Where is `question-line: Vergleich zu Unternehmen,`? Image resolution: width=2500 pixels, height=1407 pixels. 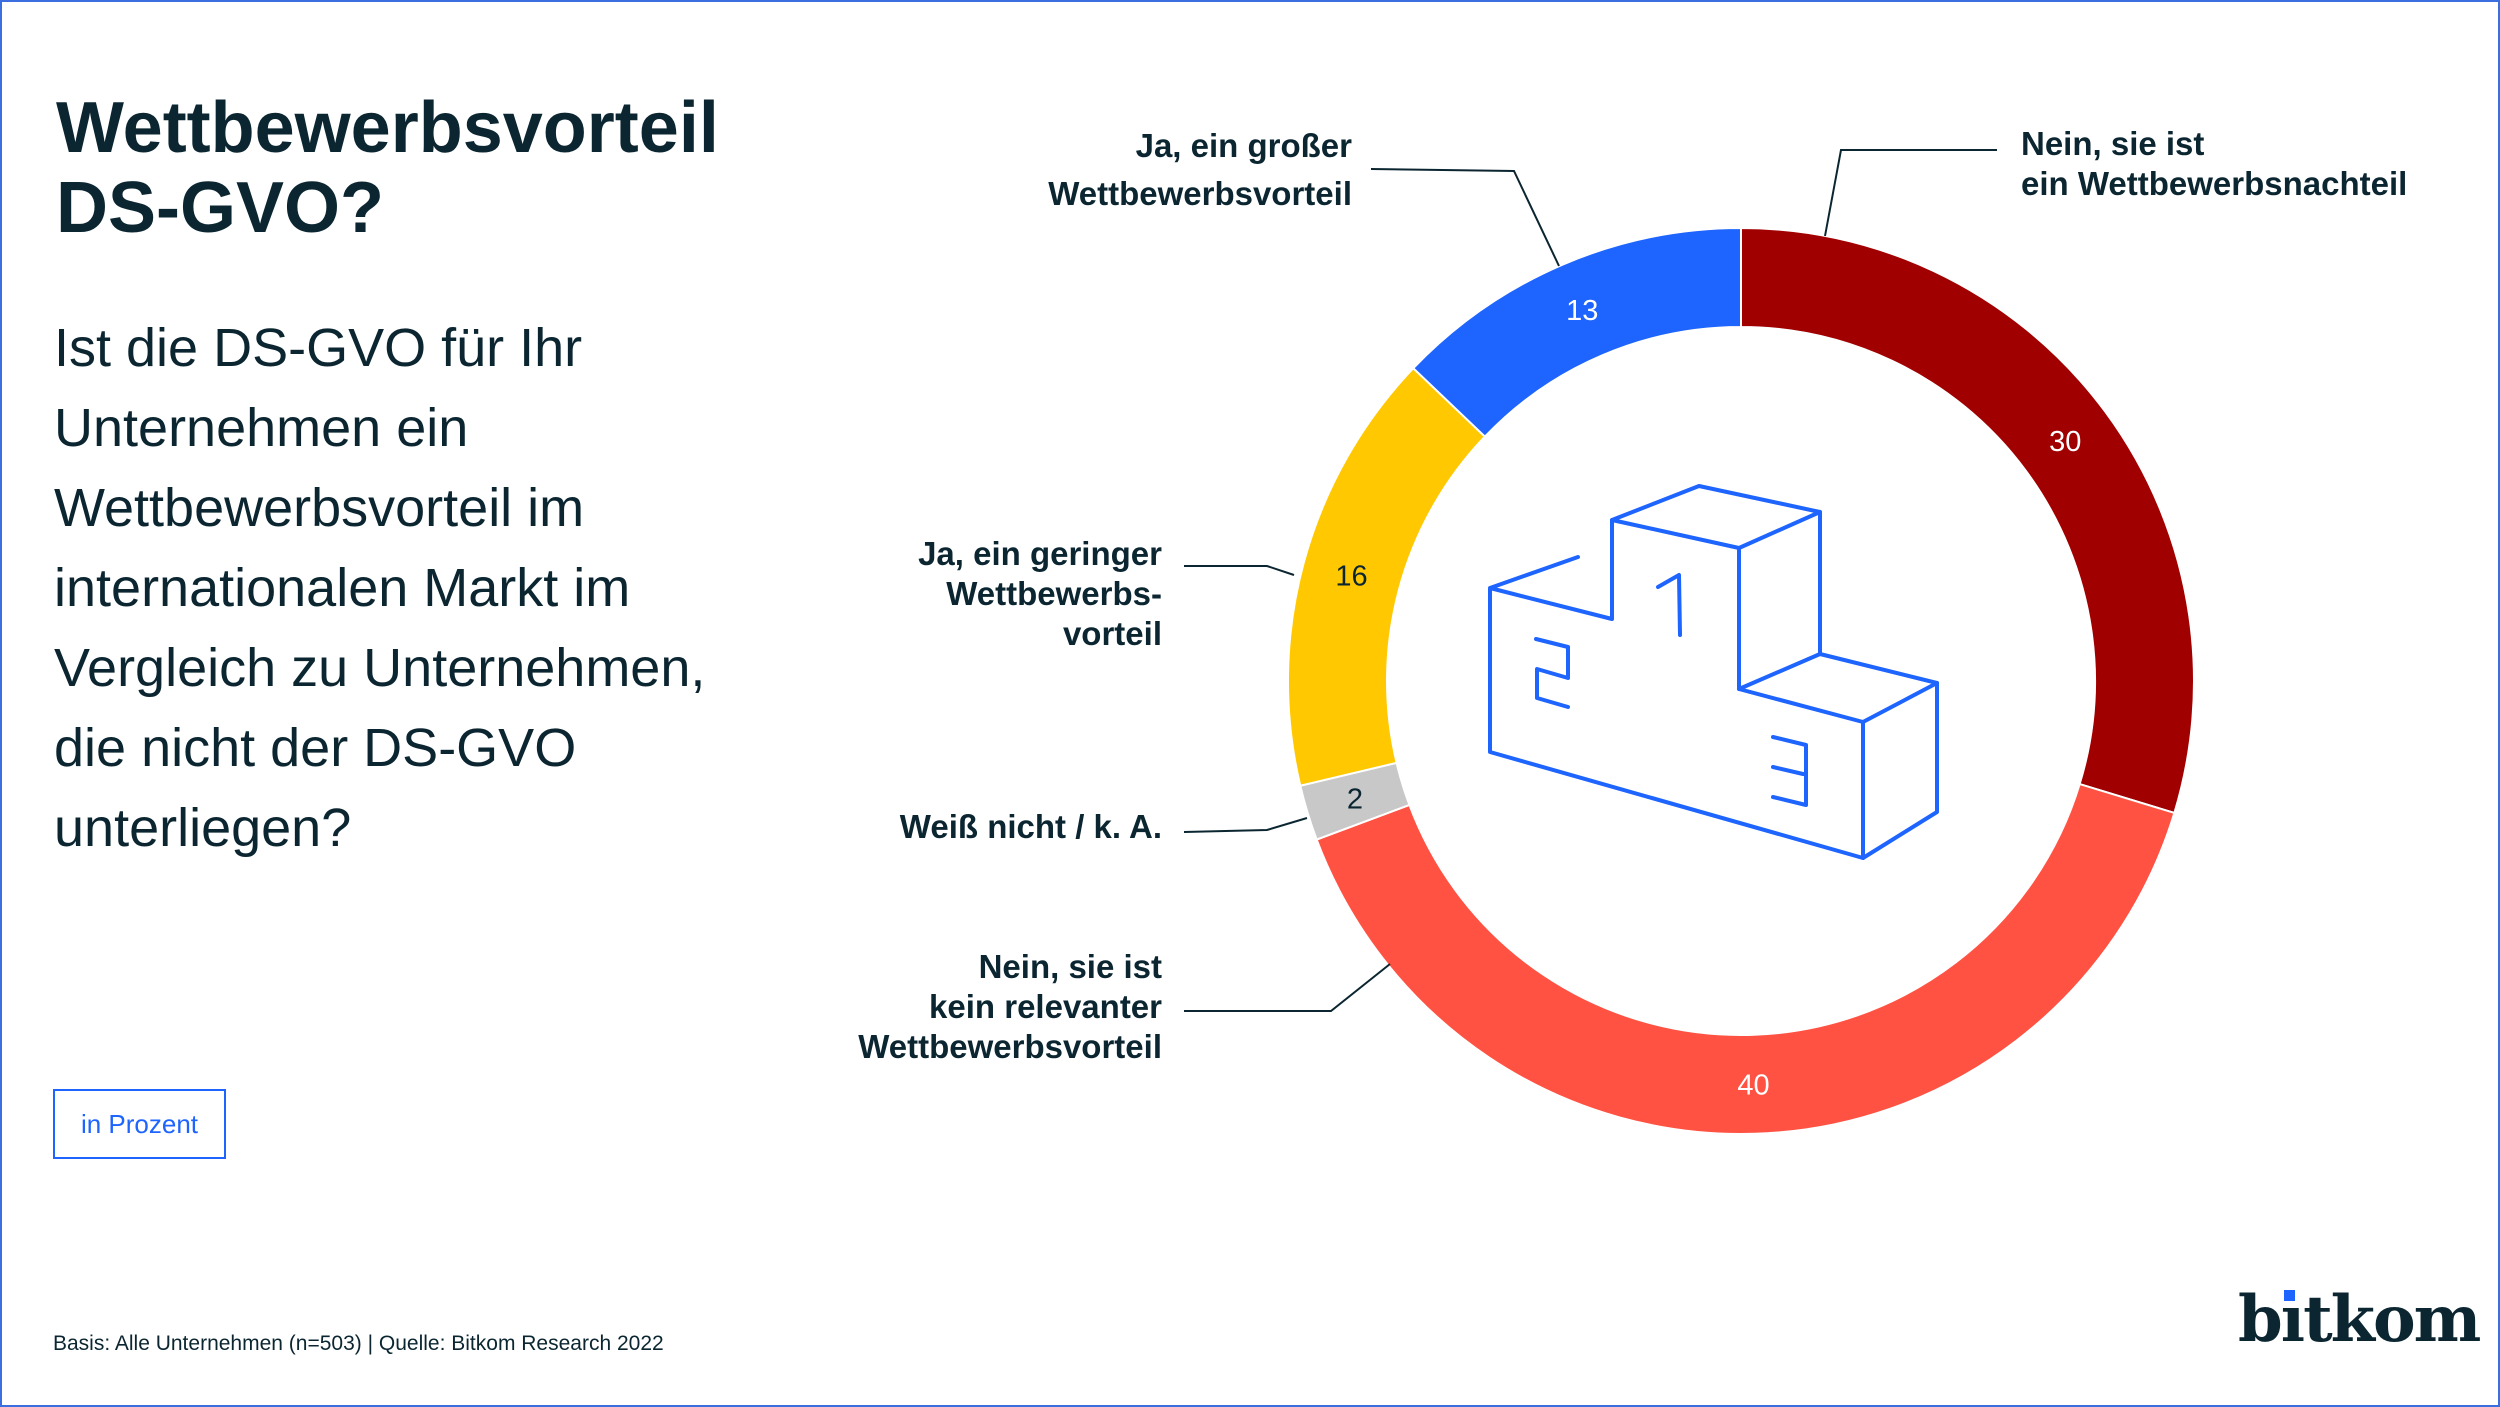 question-line: Vergleich zu Unternehmen, is located at coordinates (380, 668).